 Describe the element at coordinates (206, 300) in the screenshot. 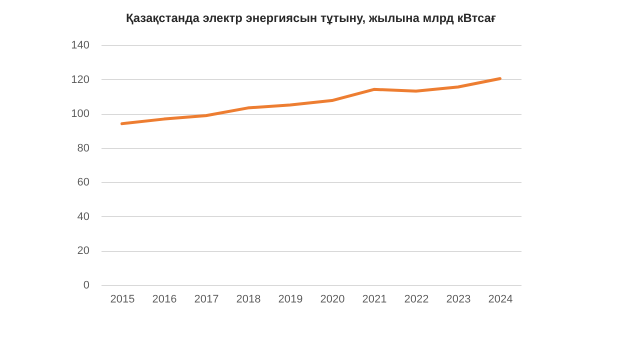

I see `x-tick-label: 2017` at that location.